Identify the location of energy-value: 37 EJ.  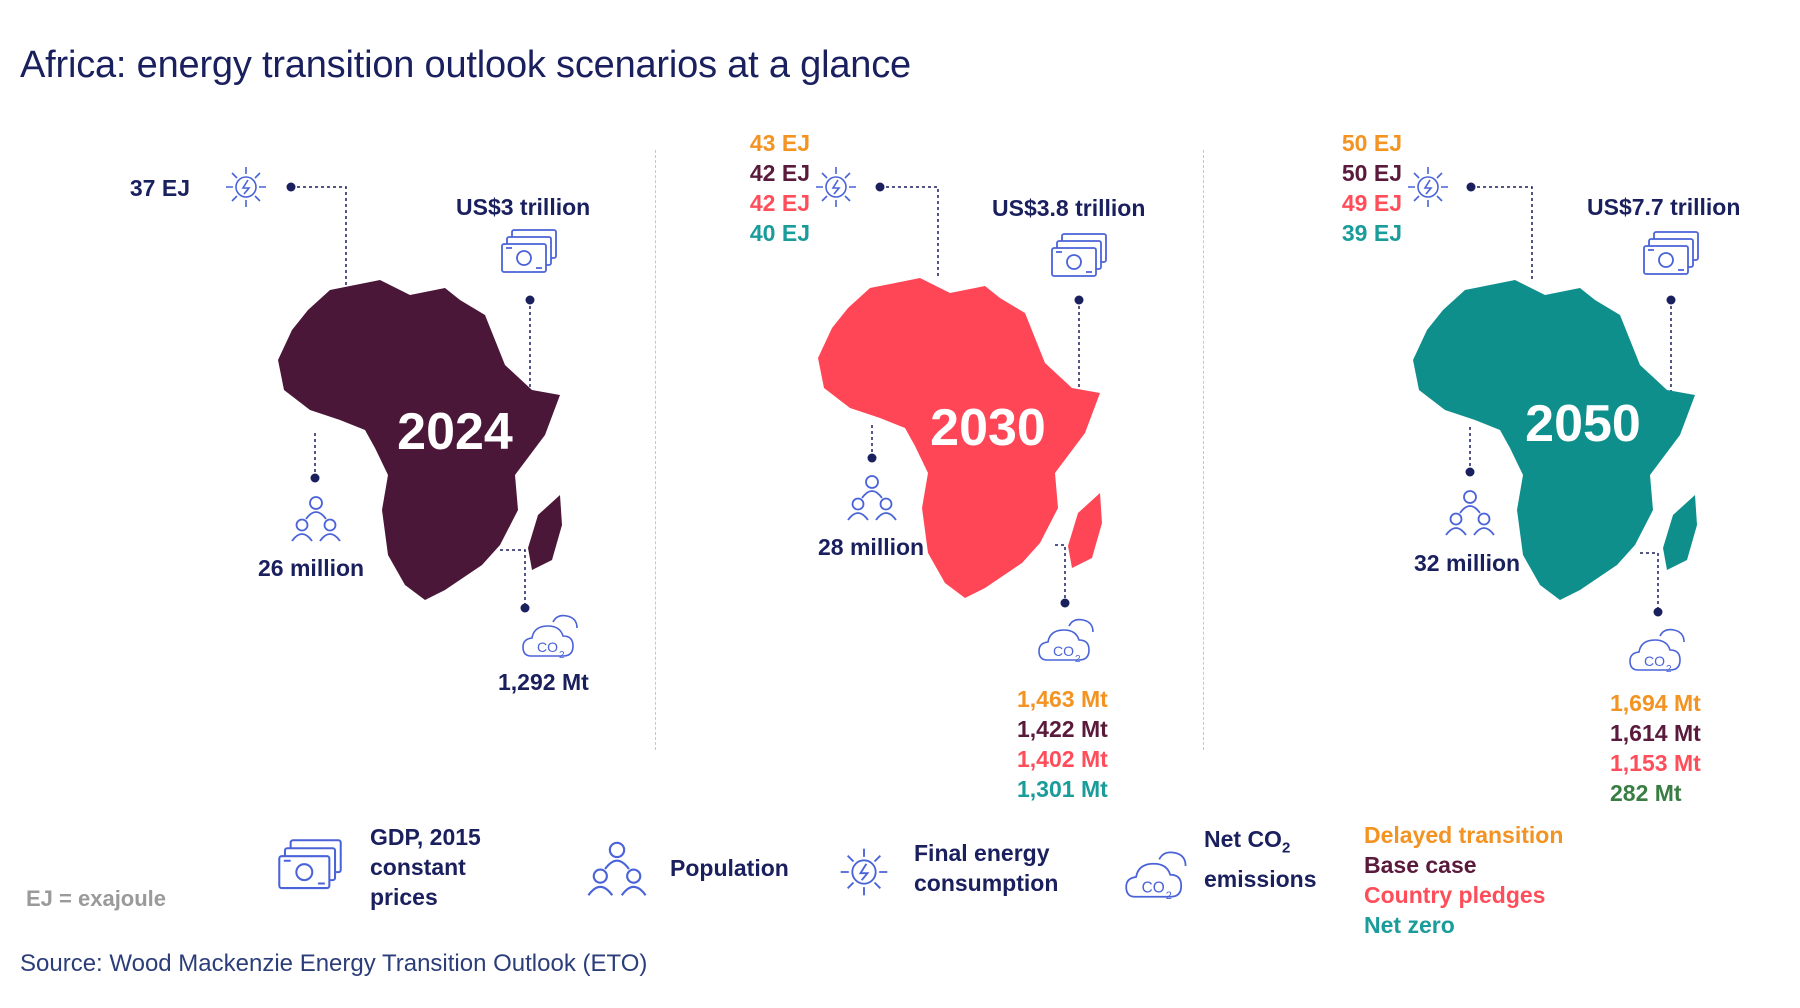
(159, 188).